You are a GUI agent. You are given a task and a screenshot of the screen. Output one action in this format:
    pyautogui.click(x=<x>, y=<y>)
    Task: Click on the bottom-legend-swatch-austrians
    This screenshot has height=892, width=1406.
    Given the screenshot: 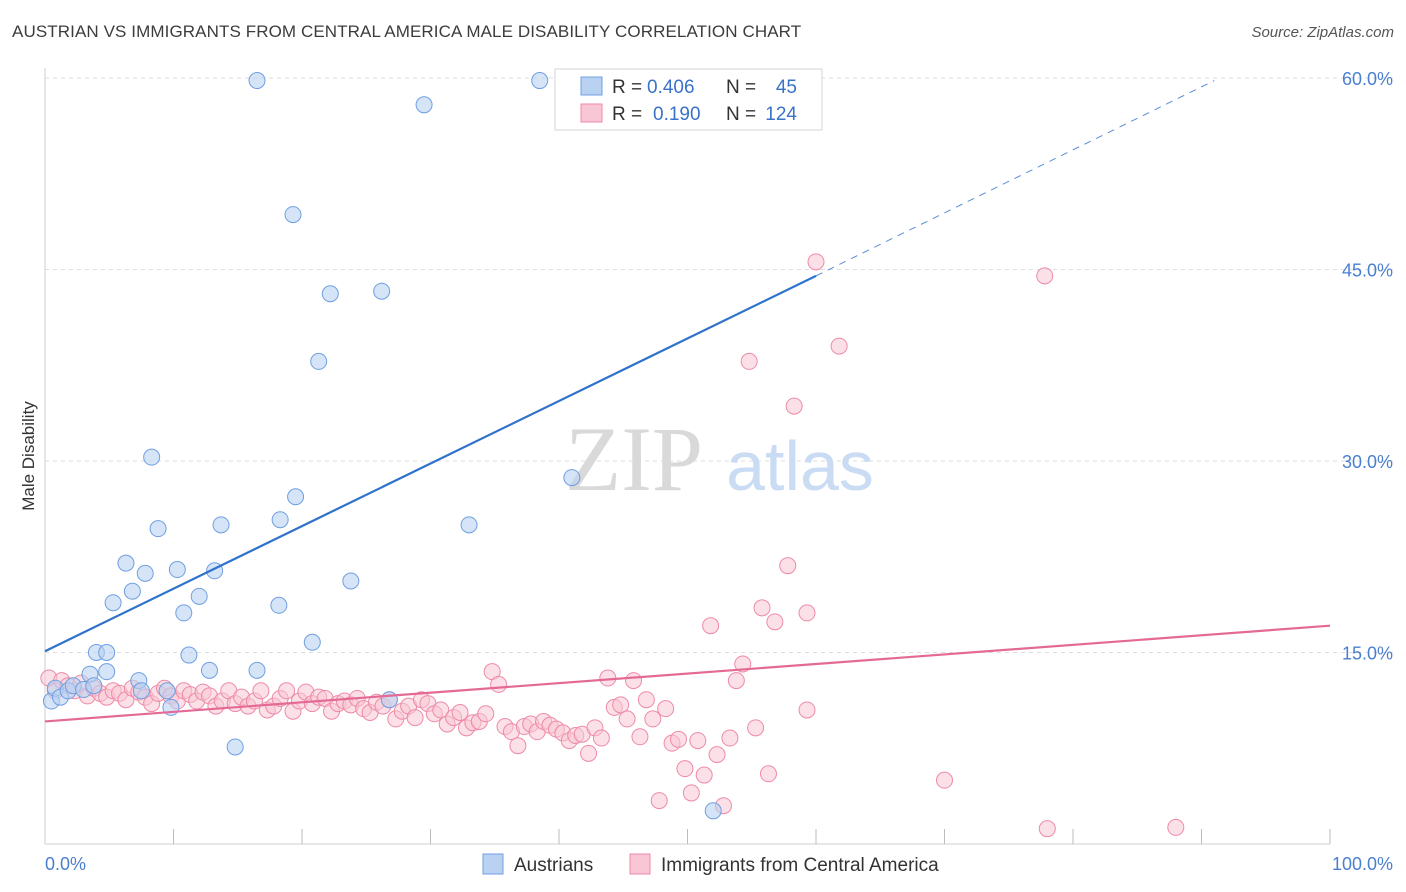 What is the action you would take?
    pyautogui.click(x=493, y=864)
    